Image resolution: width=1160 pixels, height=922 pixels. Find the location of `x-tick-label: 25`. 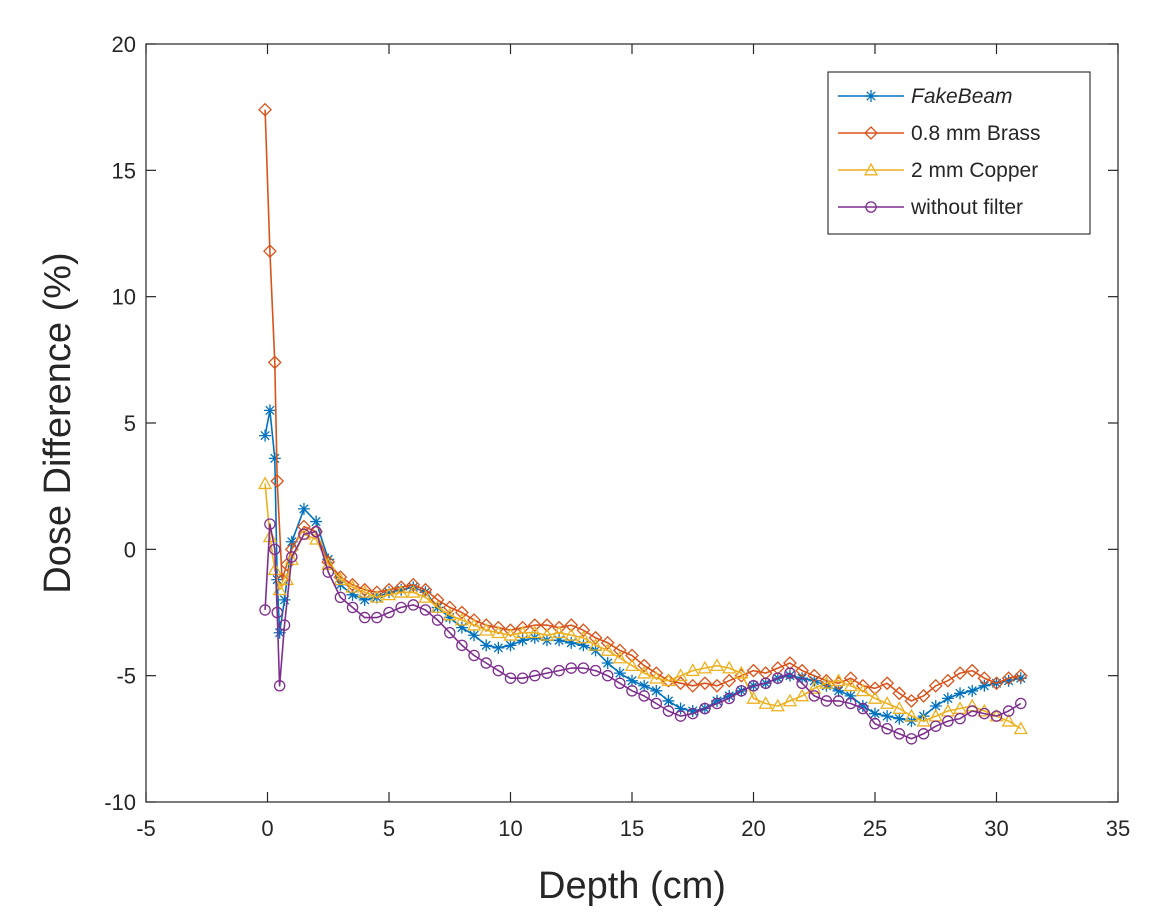

x-tick-label: 25 is located at coordinates (875, 828).